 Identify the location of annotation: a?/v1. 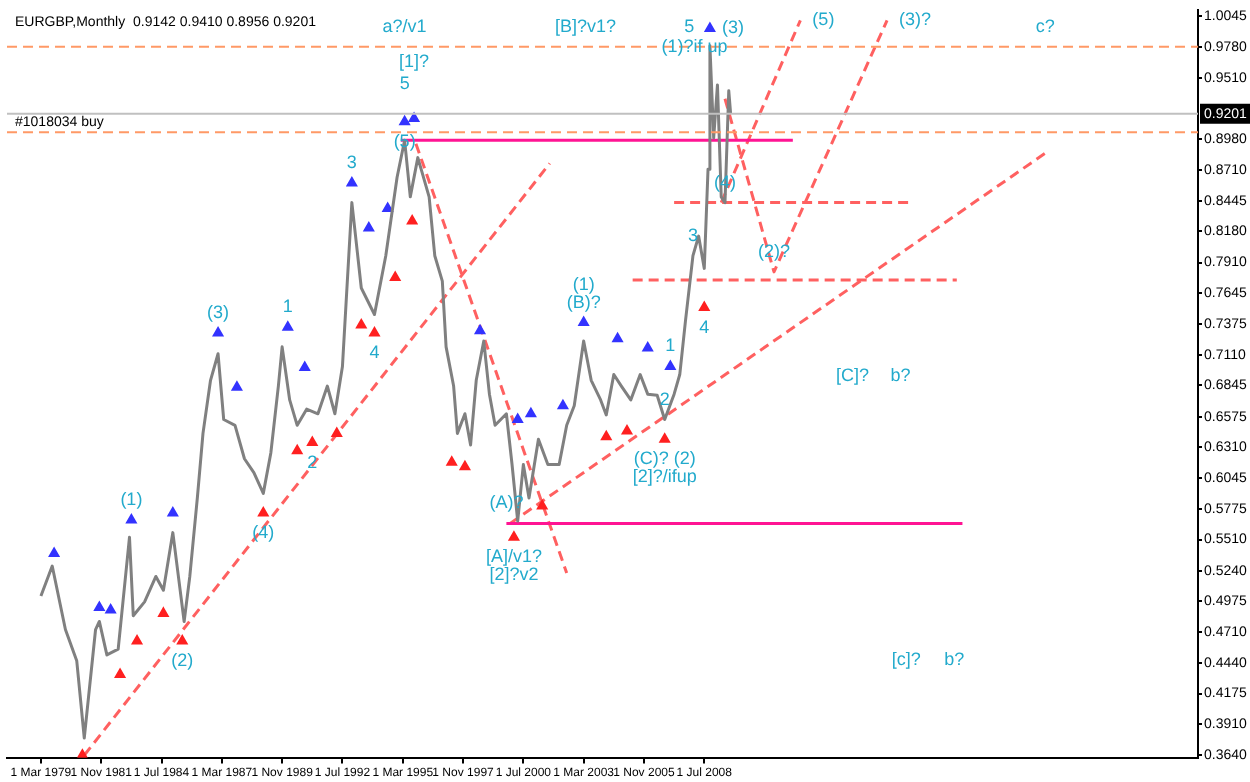
(404, 25).